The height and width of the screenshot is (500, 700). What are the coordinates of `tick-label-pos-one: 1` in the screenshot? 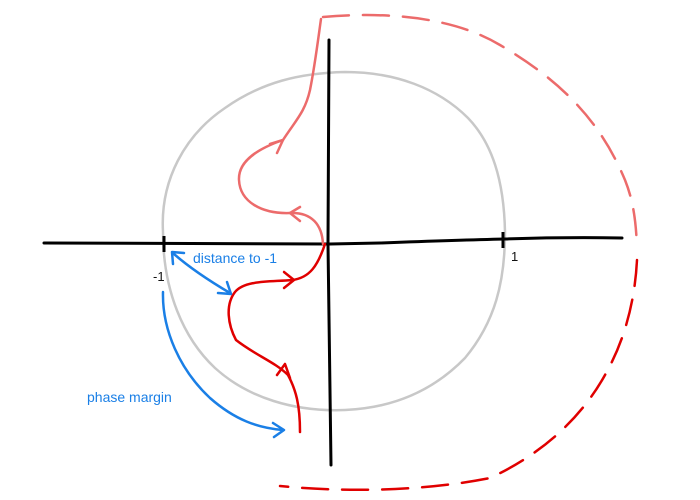 It's located at (515, 256).